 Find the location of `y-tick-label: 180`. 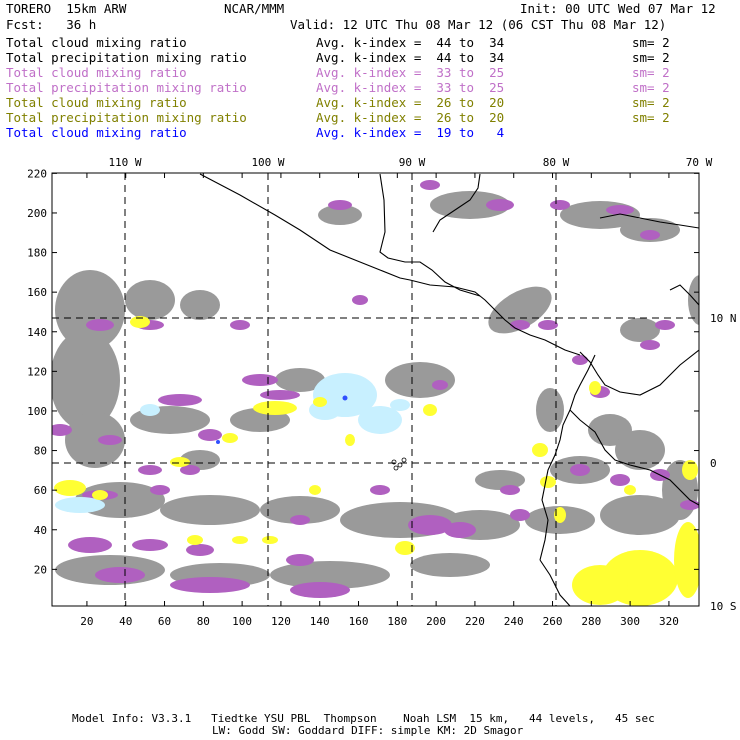

y-tick-label: 180 is located at coordinates (37, 253).